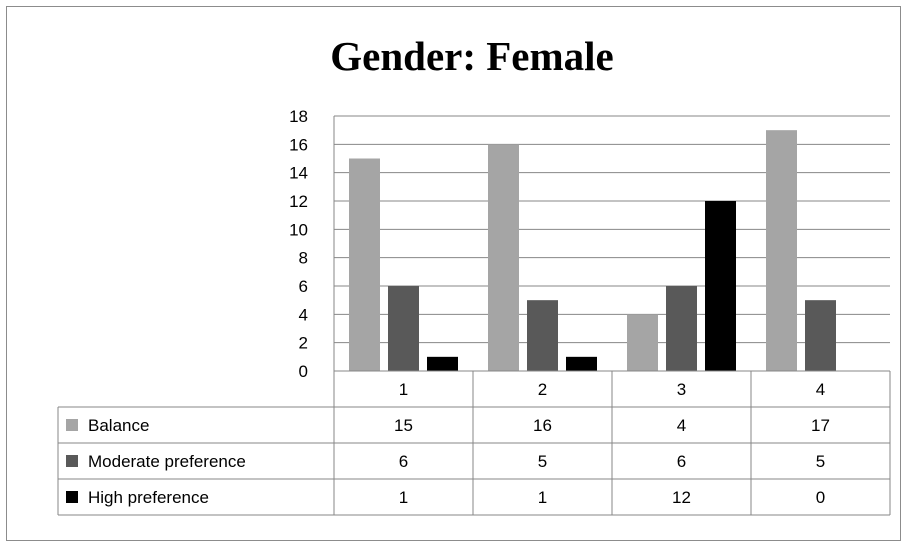 This screenshot has width=908, height=547. I want to click on data-label: 17, so click(820, 425).